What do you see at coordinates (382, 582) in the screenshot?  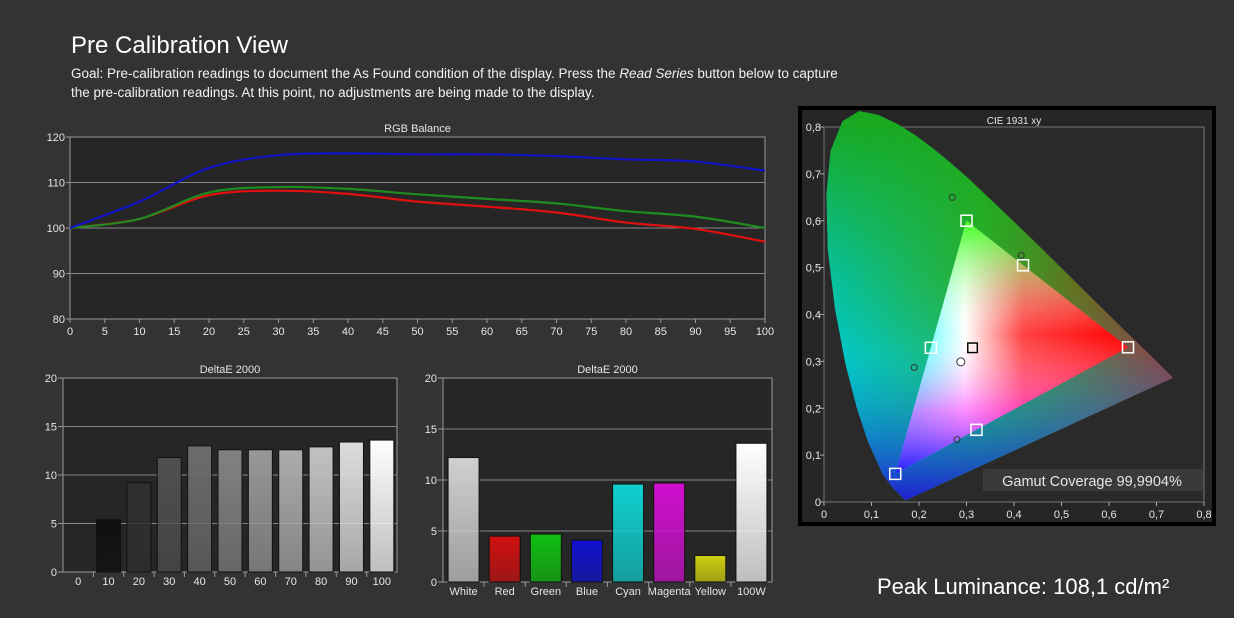 I see `x-tick-label: 100` at bounding box center [382, 582].